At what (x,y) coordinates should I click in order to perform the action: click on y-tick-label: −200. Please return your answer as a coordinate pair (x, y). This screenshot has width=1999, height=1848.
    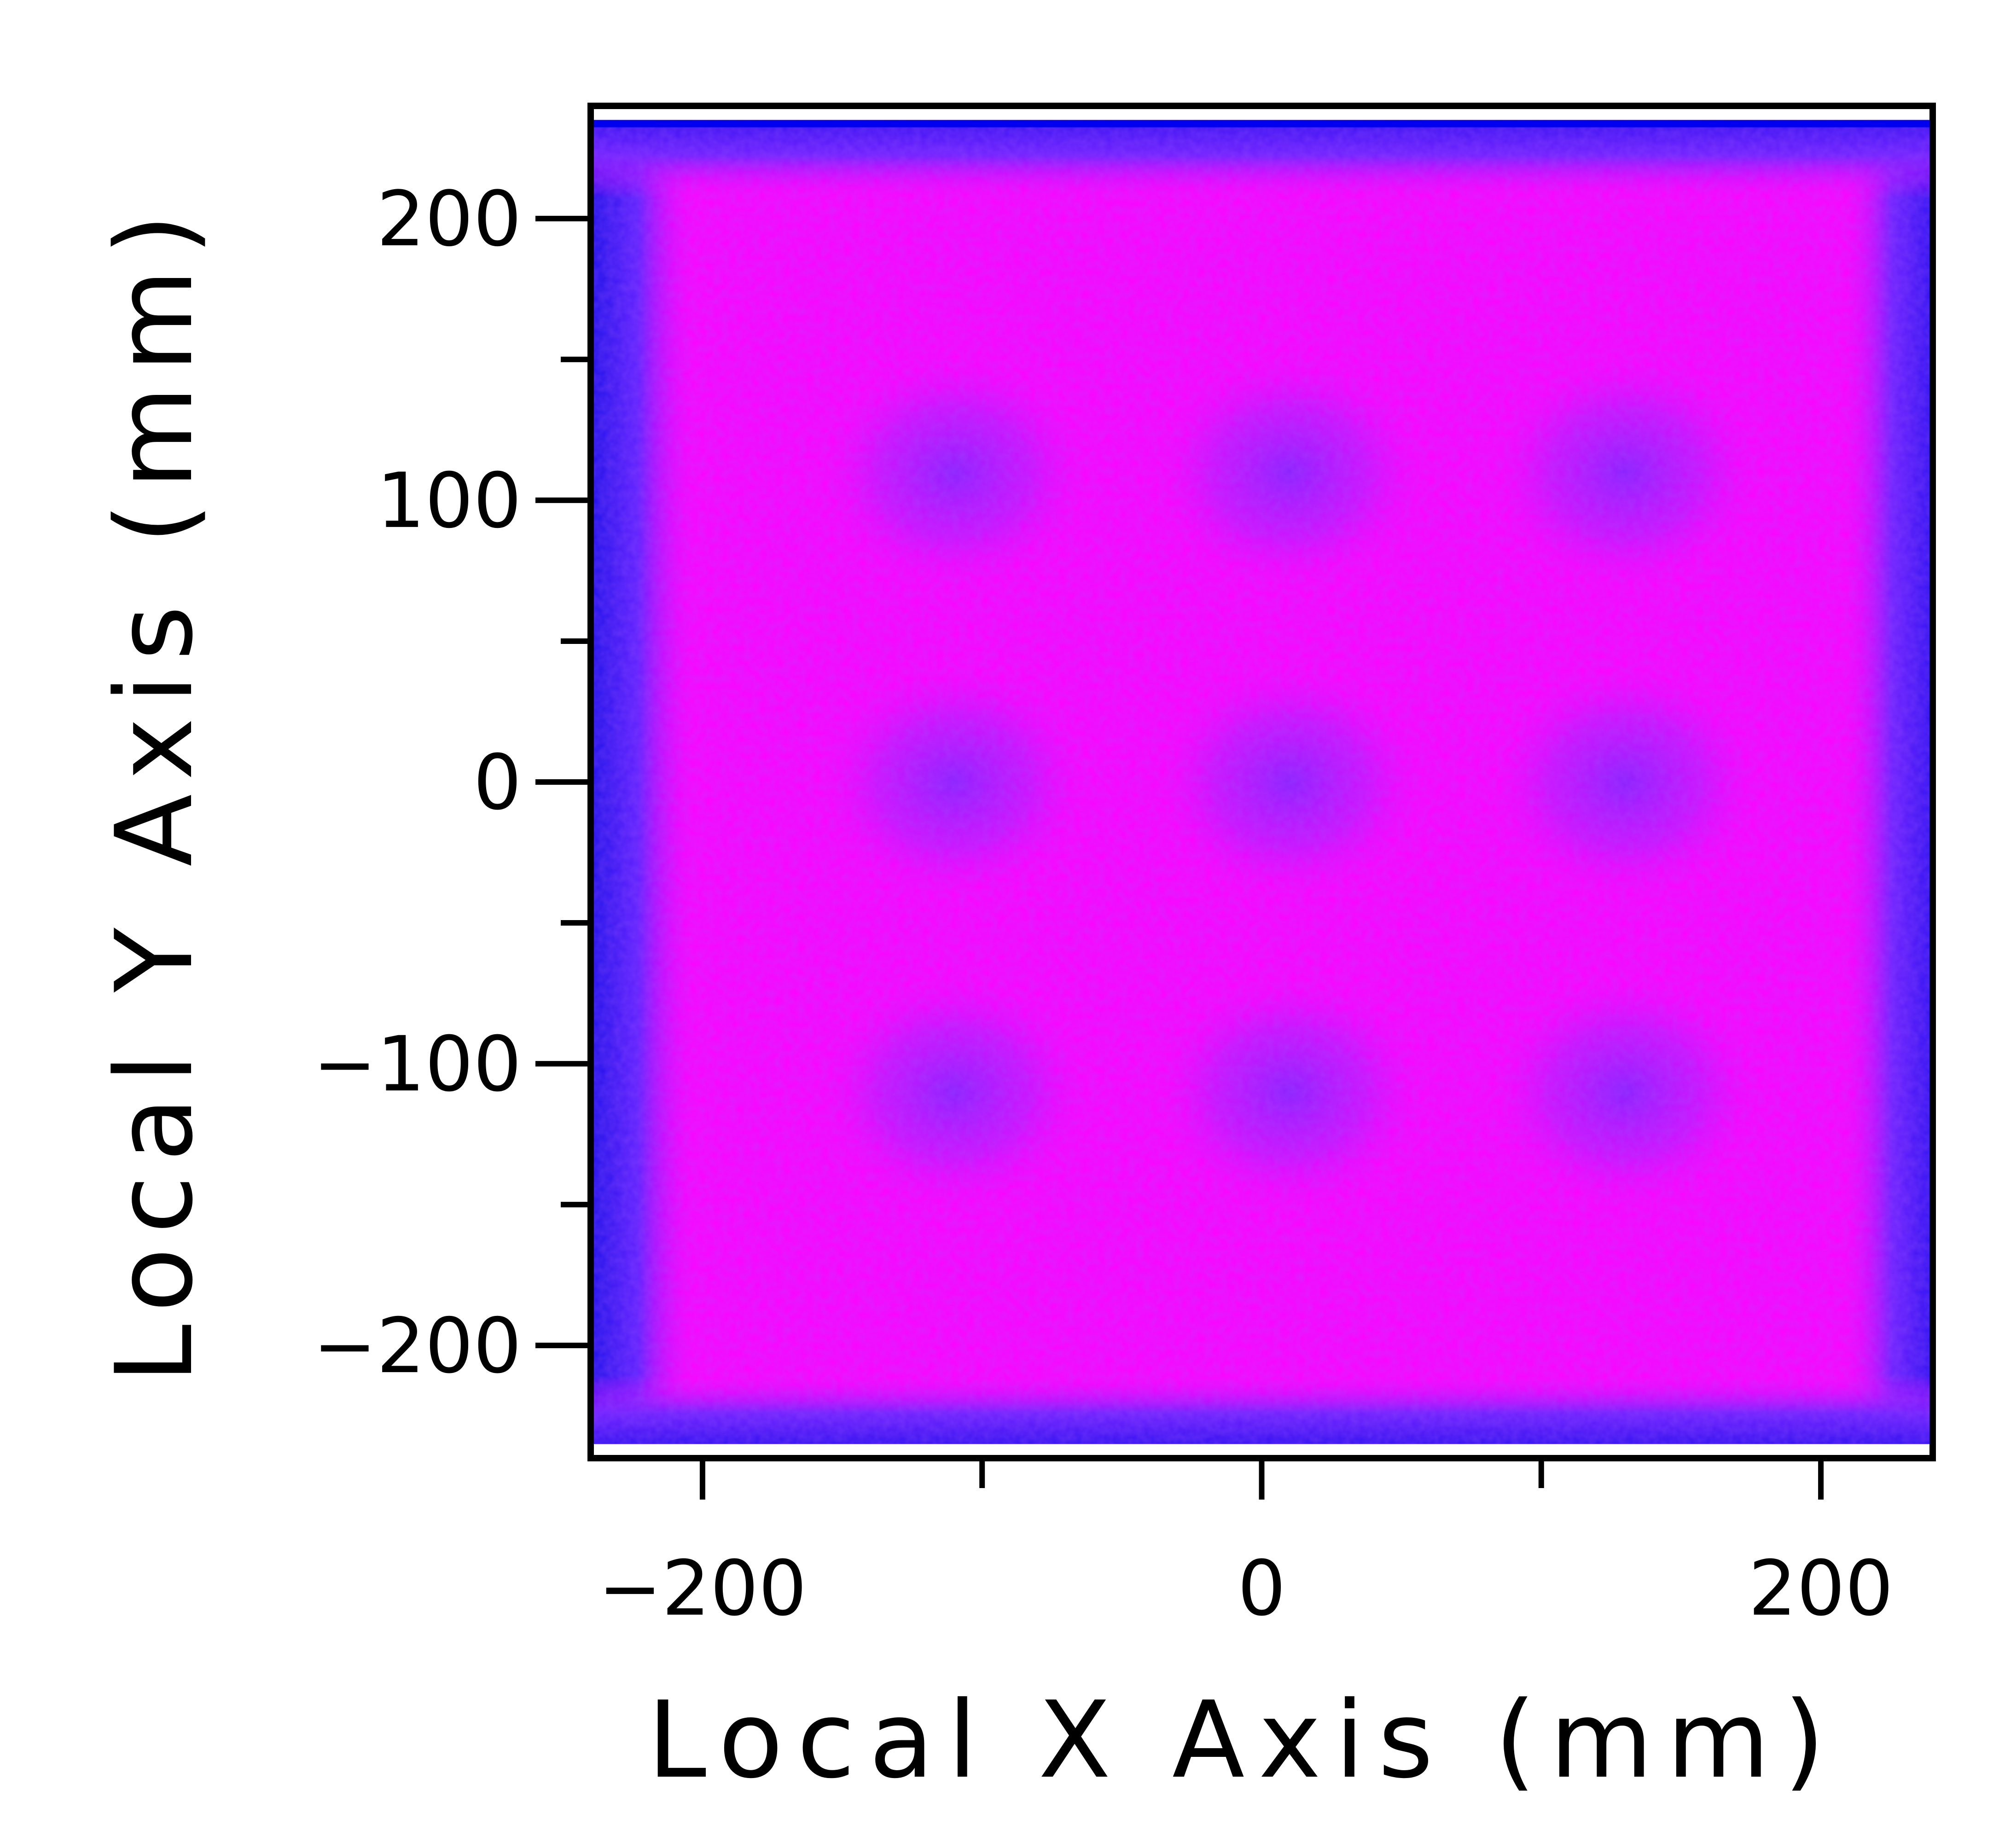
    Looking at the image, I should click on (417, 1346).